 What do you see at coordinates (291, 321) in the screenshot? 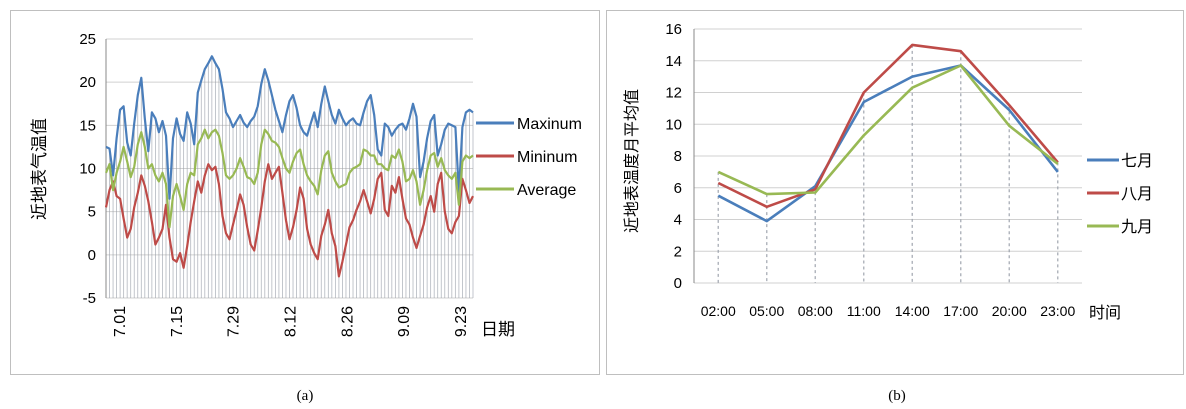
I see `x-tick-label: 8.12` at bounding box center [291, 321].